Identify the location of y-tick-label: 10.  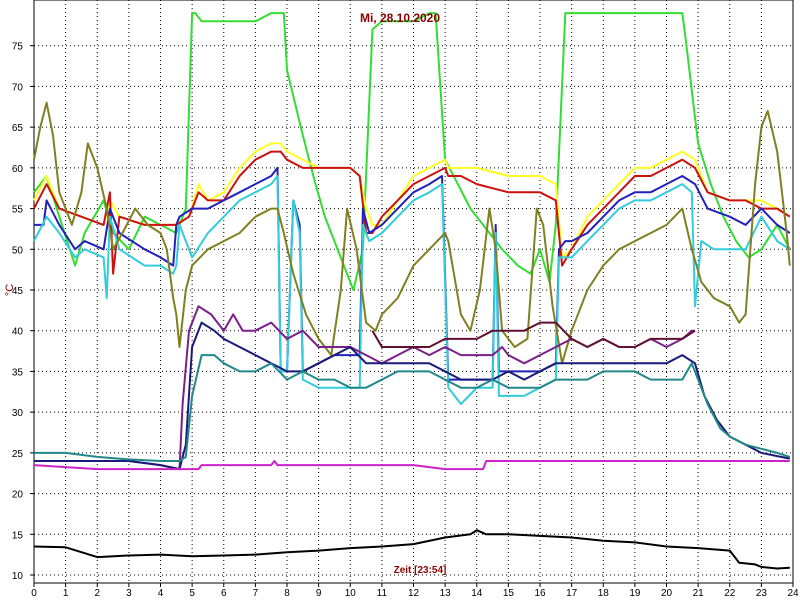
(18, 576).